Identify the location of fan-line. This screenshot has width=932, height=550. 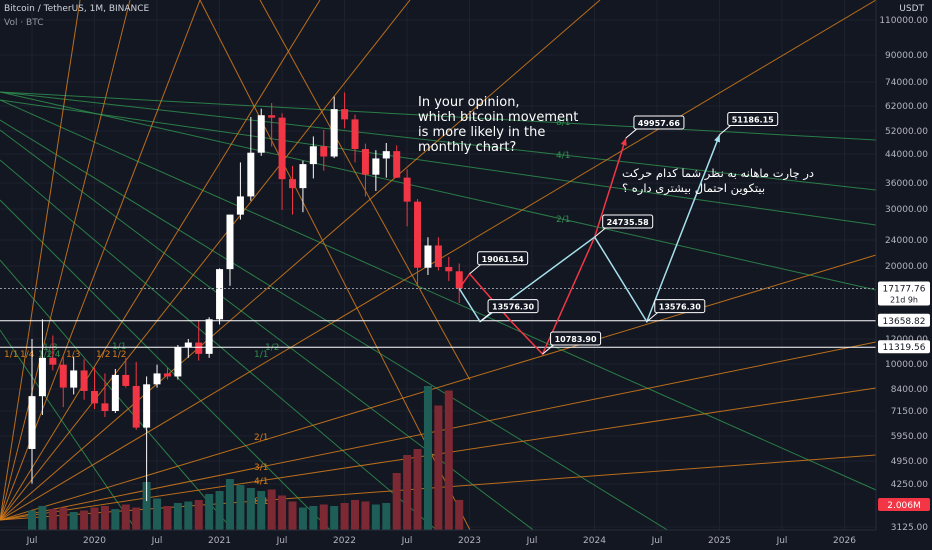
(438, 116).